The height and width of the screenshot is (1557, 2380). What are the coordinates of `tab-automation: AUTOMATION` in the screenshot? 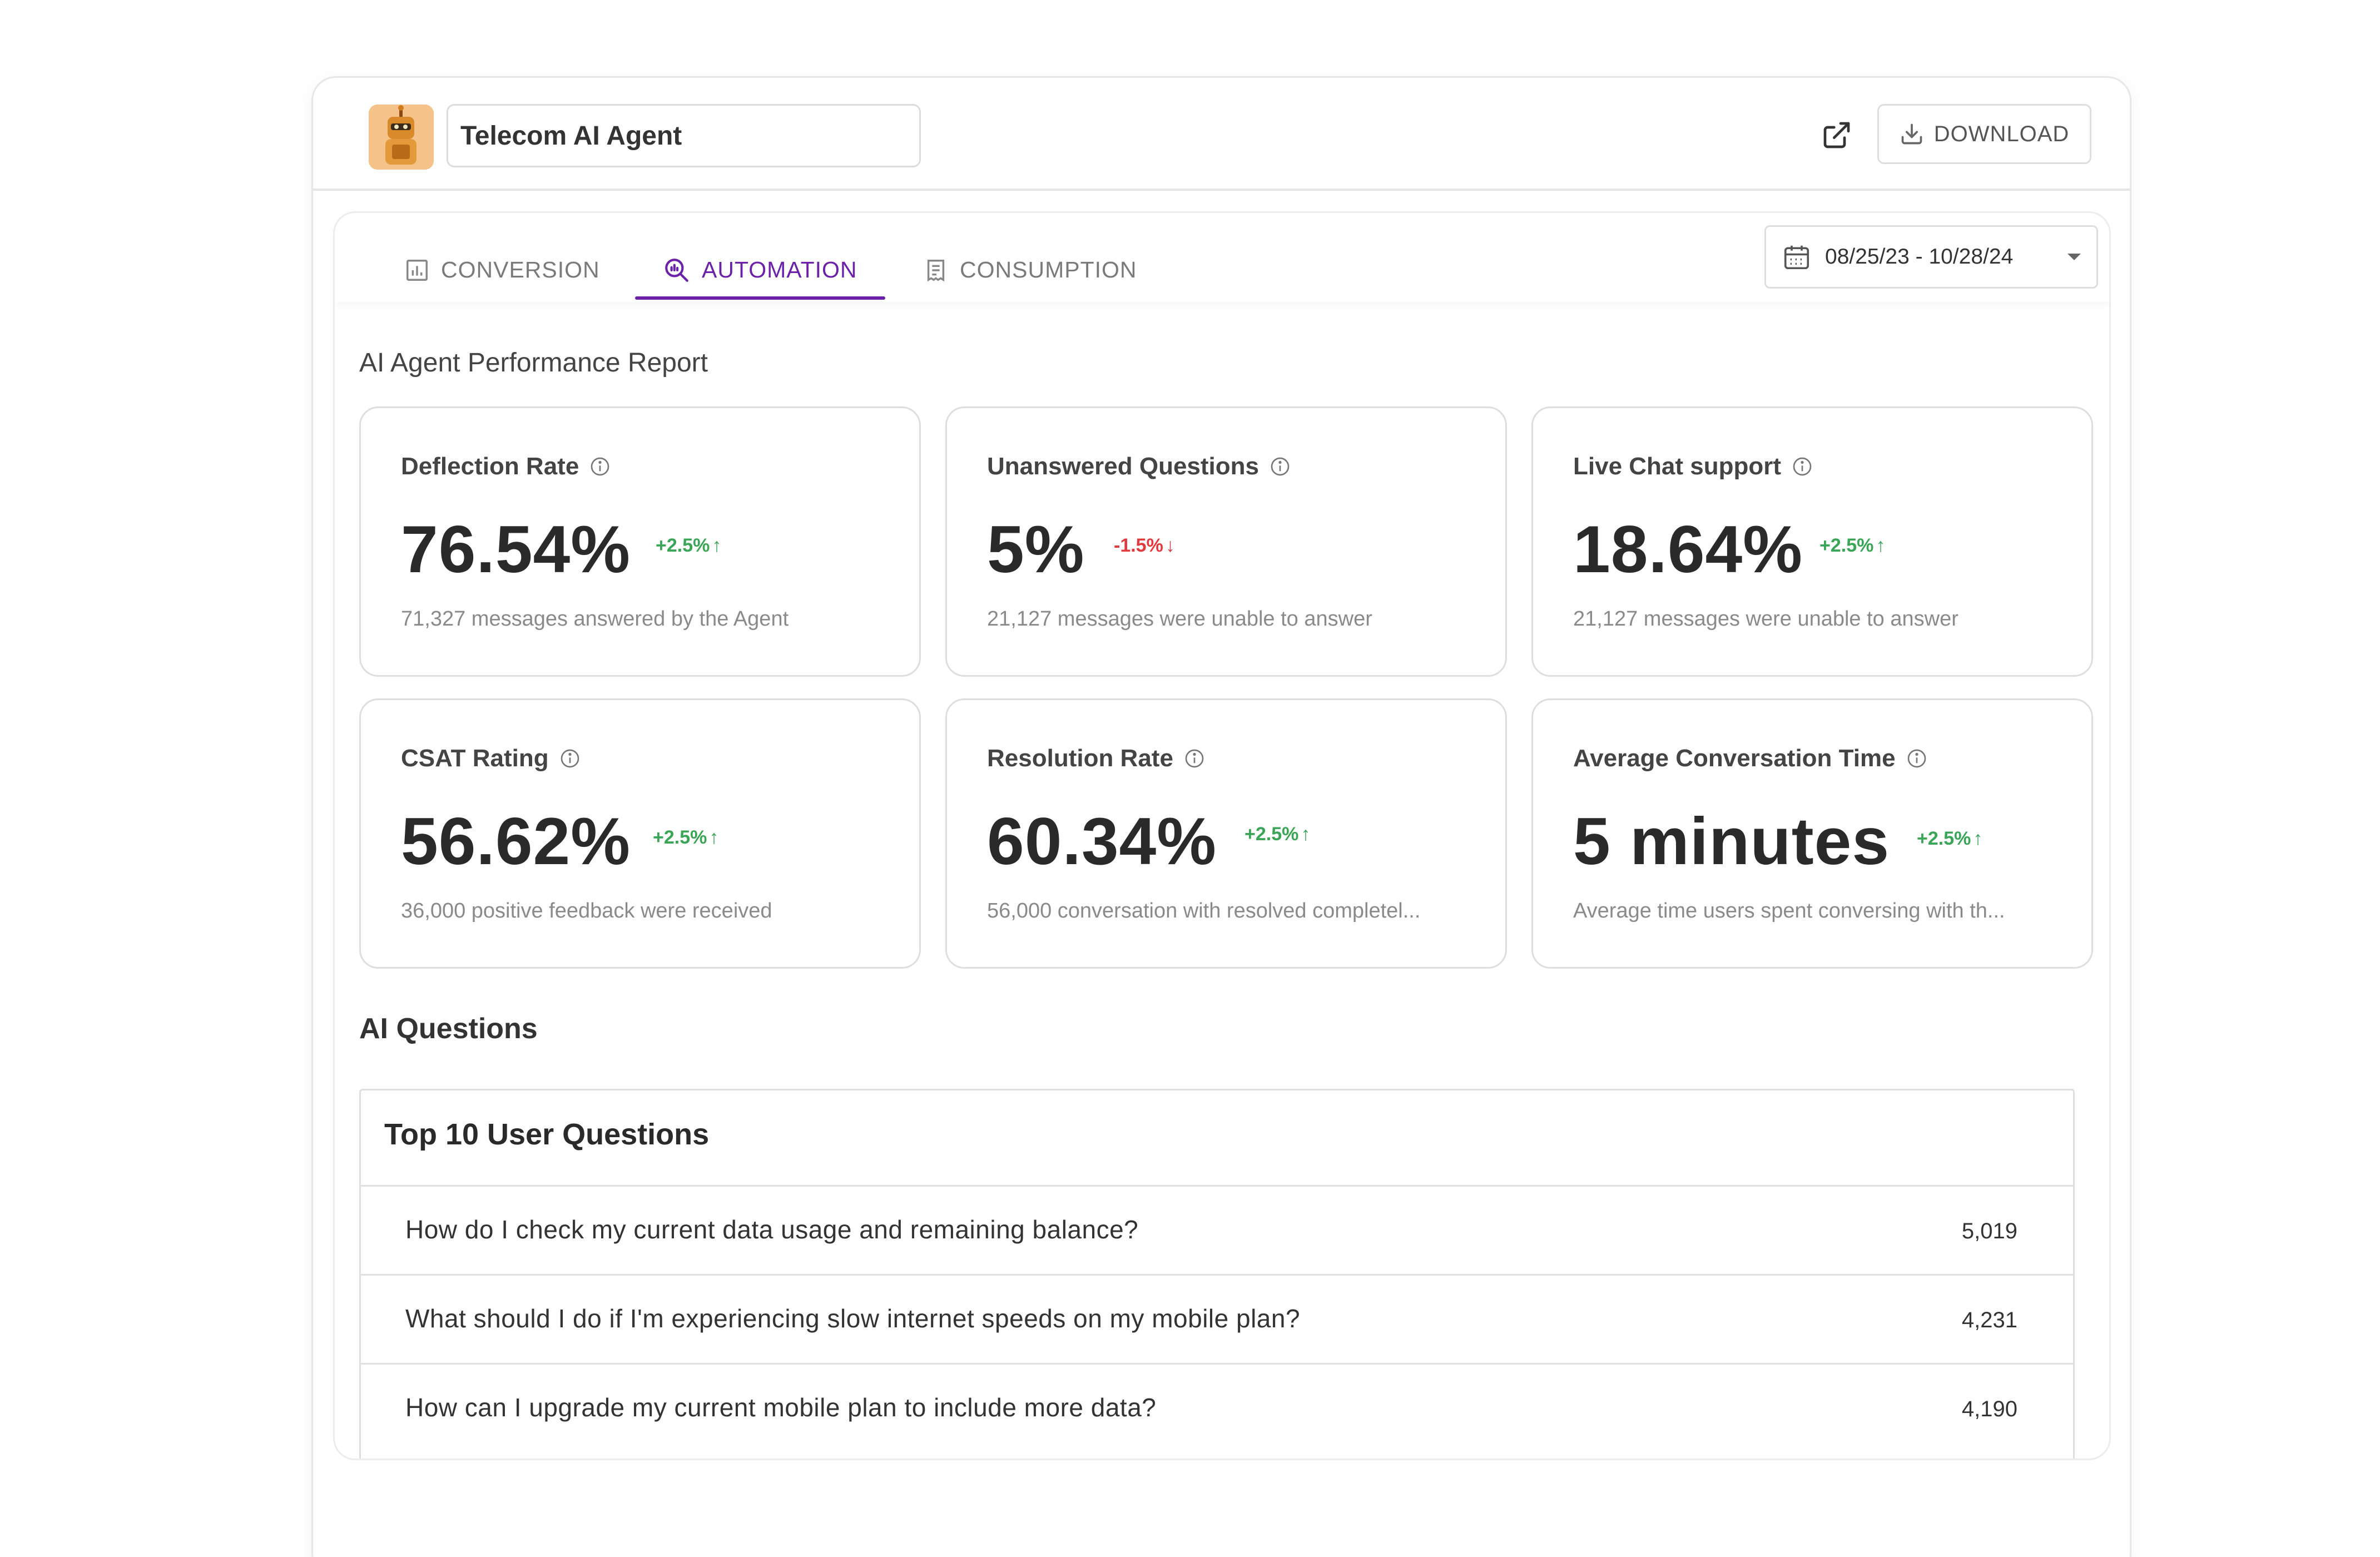 It's located at (760, 270).